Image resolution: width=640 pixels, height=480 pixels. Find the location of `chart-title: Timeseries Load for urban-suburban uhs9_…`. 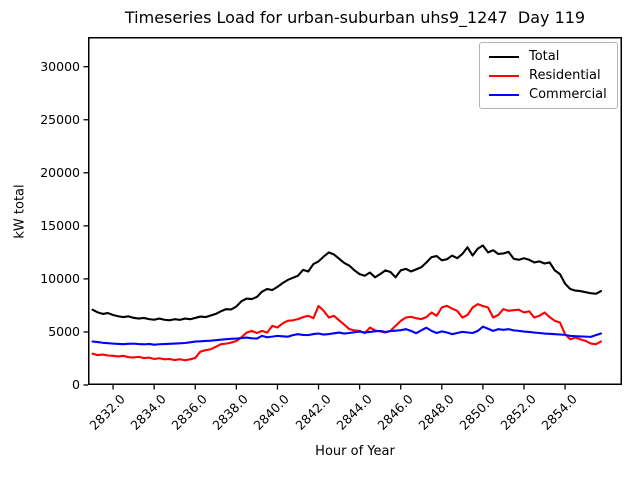

chart-title: Timeseries Load for urban-suburban uhs9_… is located at coordinates (355, 17).